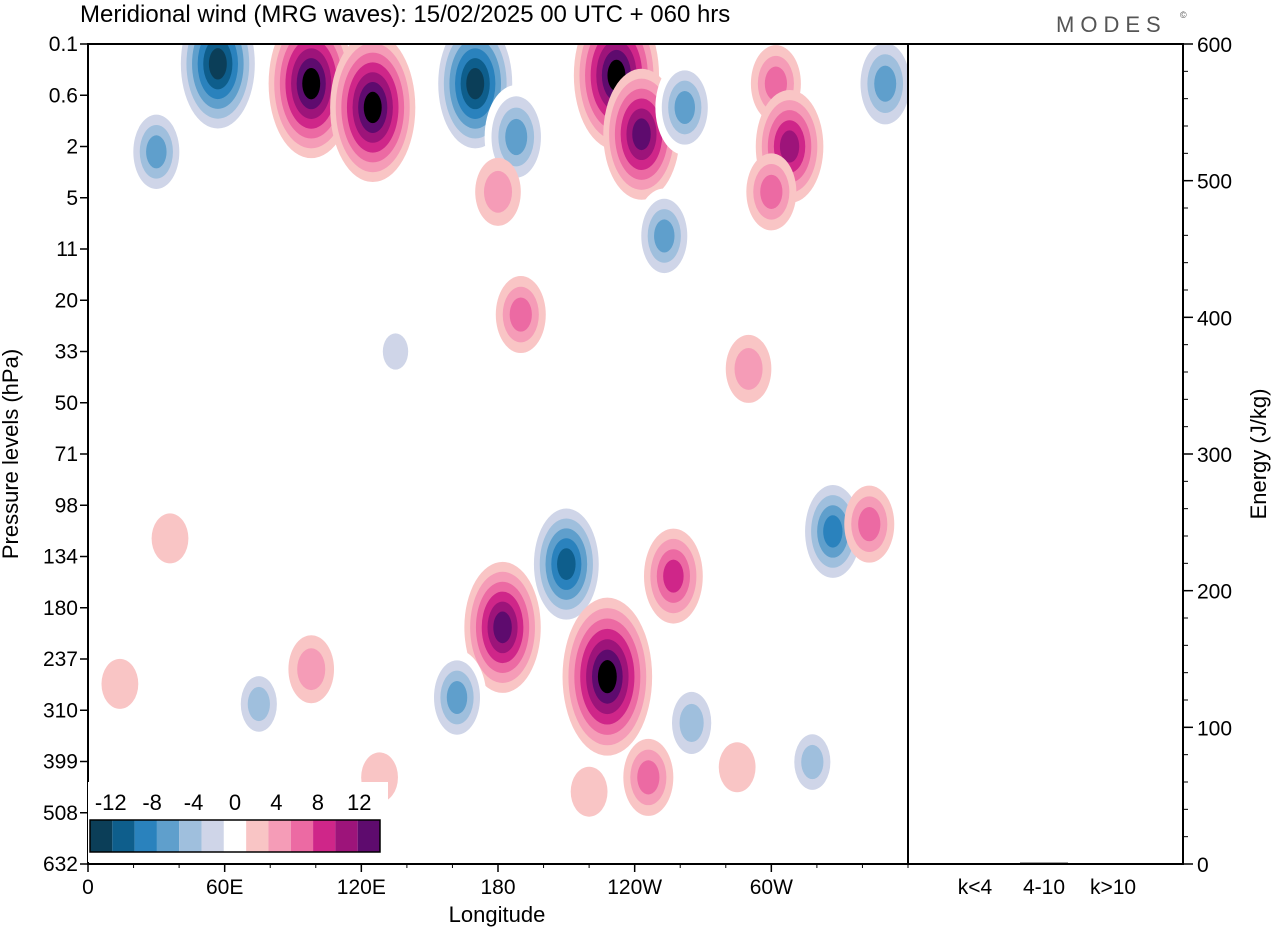 The width and height of the screenshot is (1280, 930). What do you see at coordinates (66, 505) in the screenshot?
I see `y-tick-label: 98` at bounding box center [66, 505].